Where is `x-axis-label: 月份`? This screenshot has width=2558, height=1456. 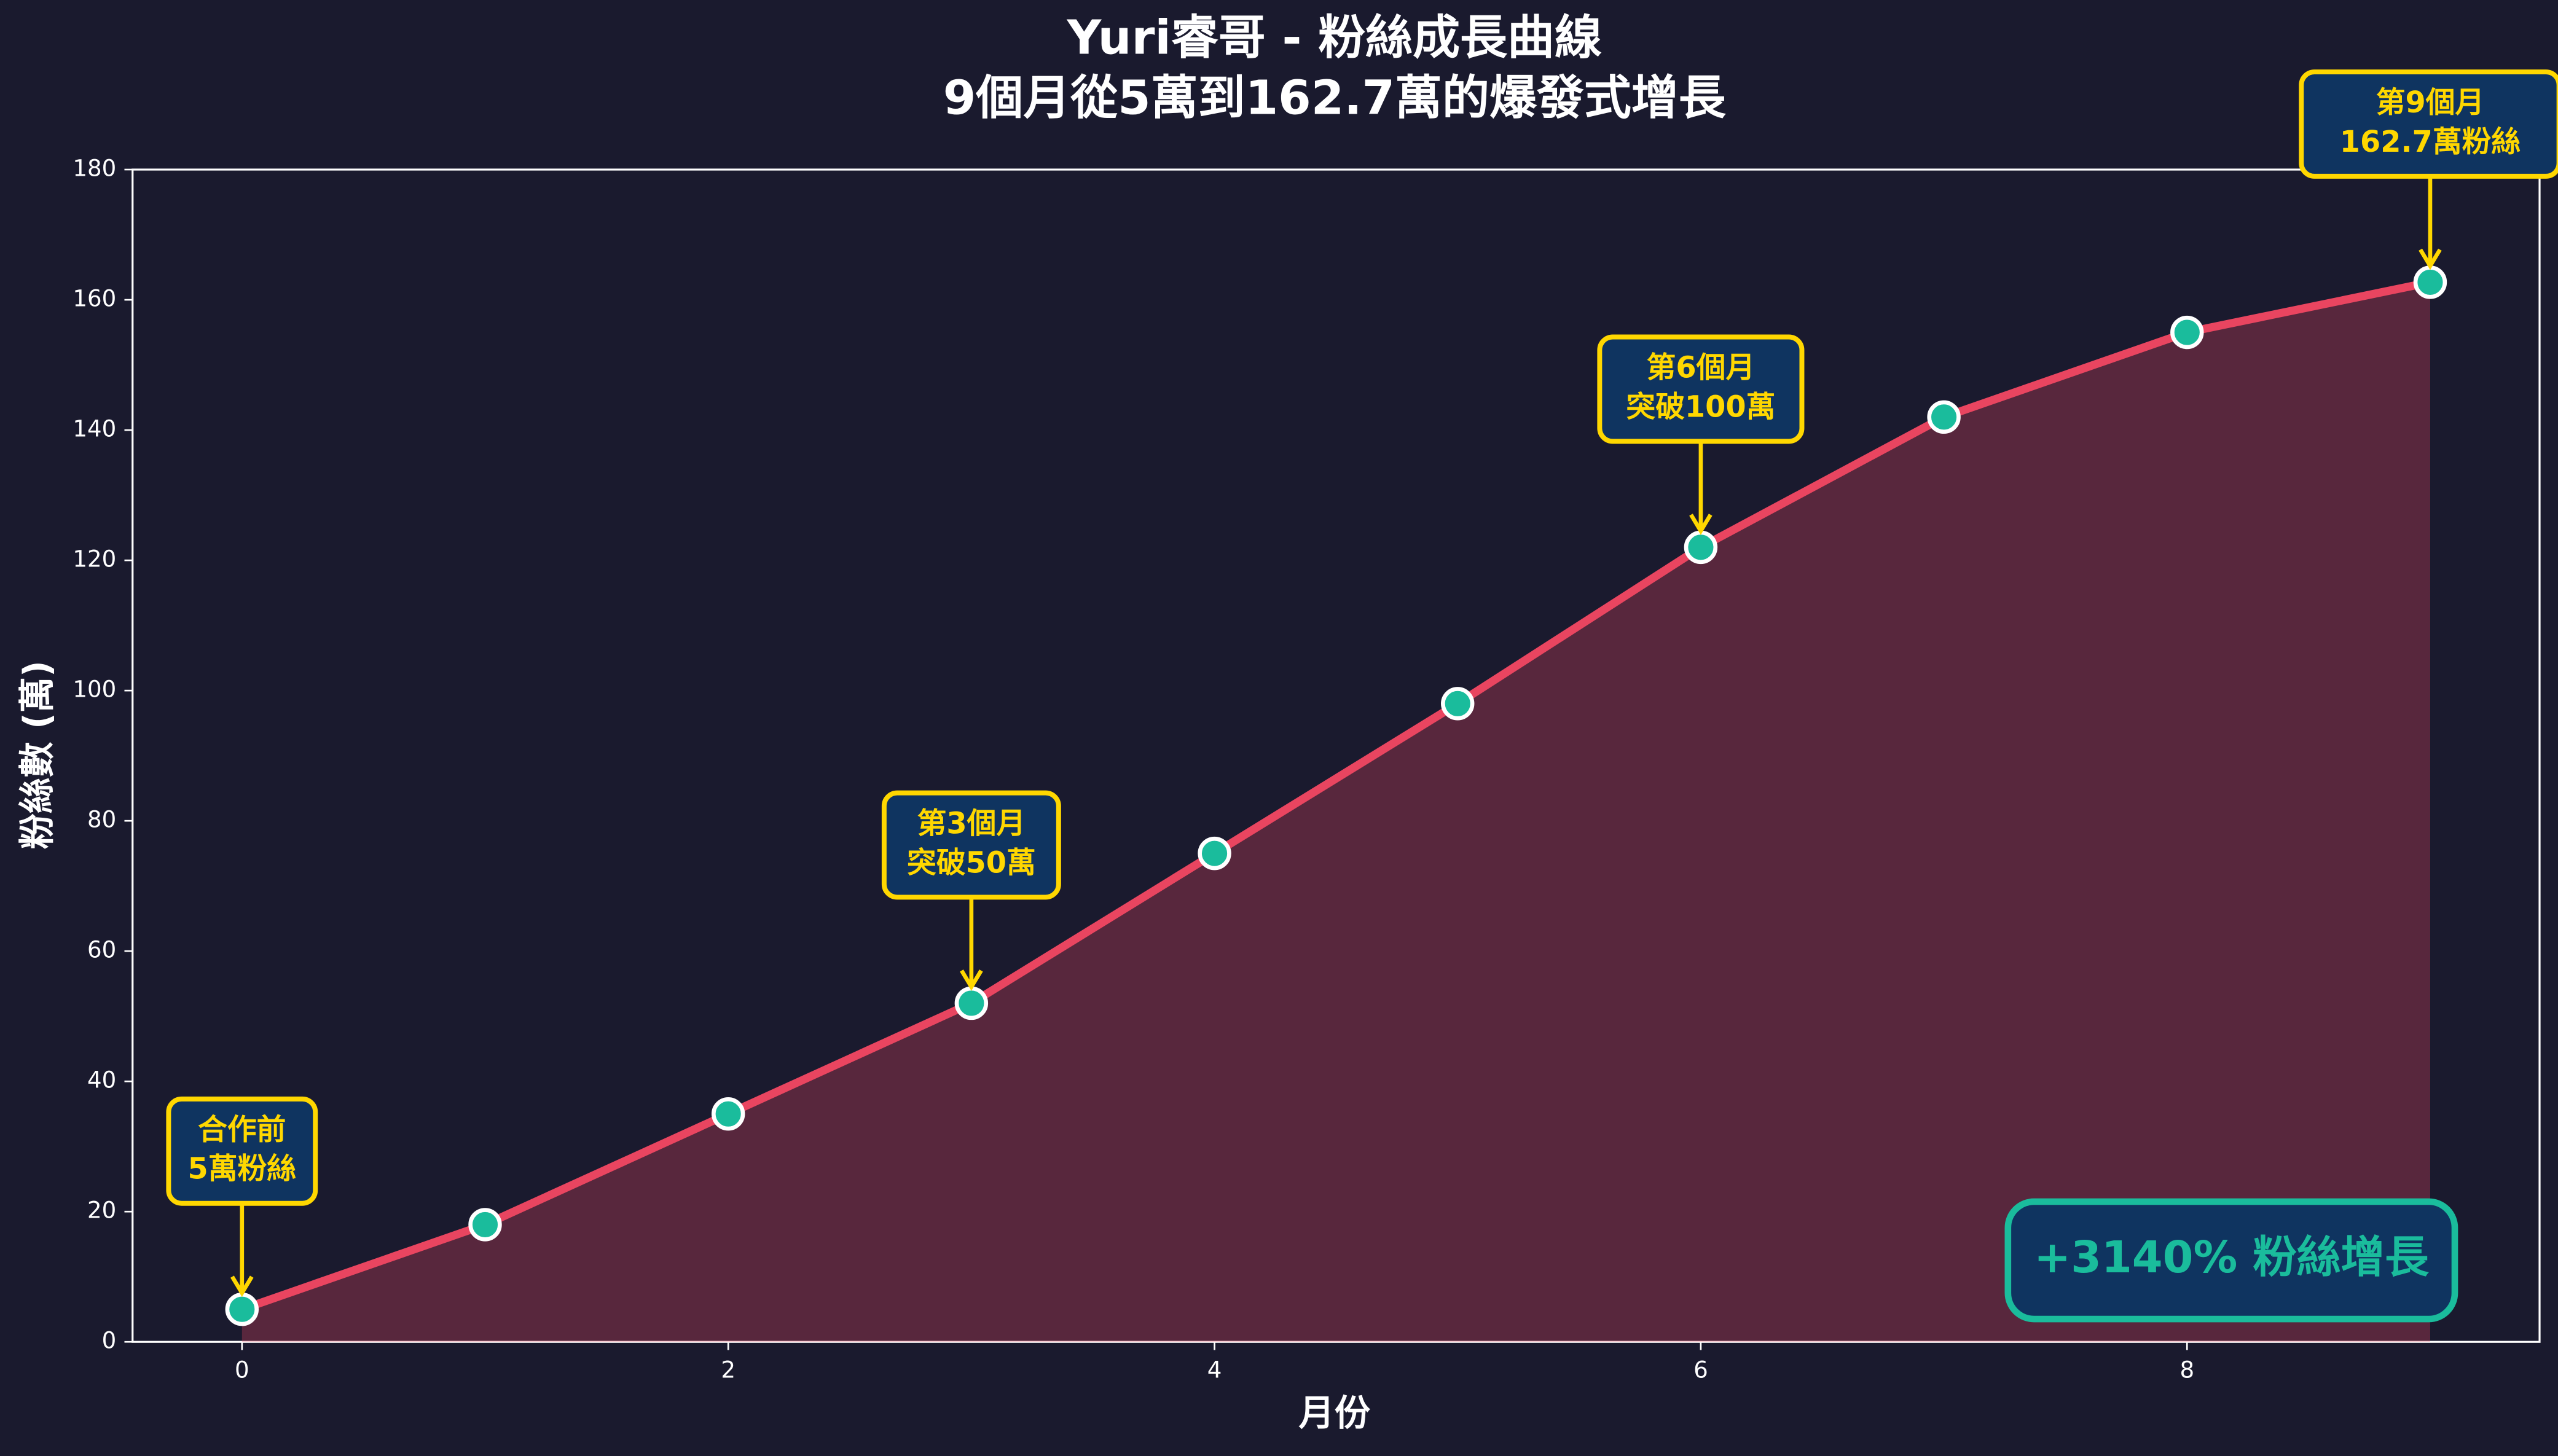
x-axis-label: 月份 is located at coordinates (1334, 1413).